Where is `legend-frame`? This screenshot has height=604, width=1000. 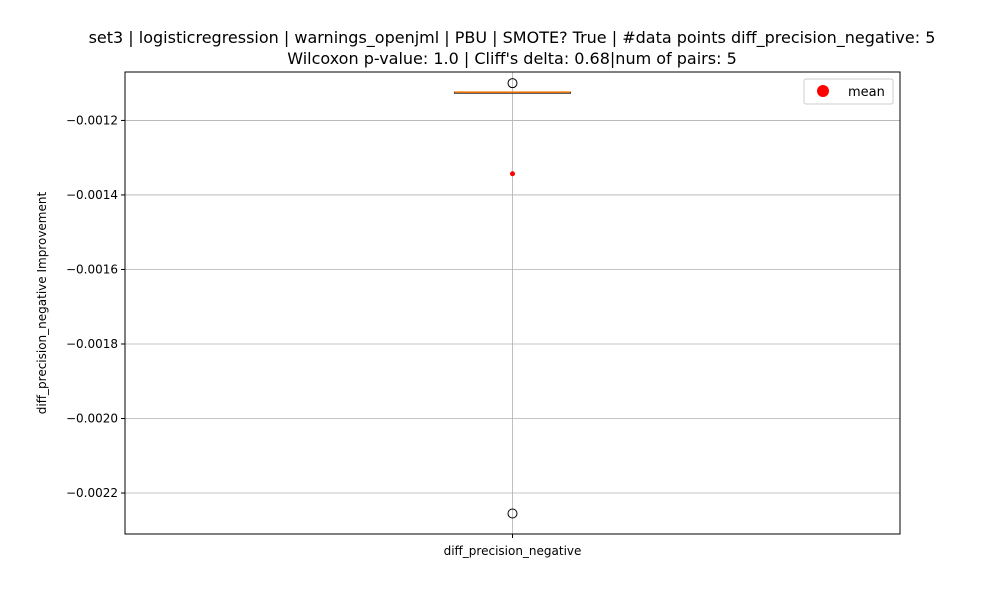
legend-frame is located at coordinates (848, 91).